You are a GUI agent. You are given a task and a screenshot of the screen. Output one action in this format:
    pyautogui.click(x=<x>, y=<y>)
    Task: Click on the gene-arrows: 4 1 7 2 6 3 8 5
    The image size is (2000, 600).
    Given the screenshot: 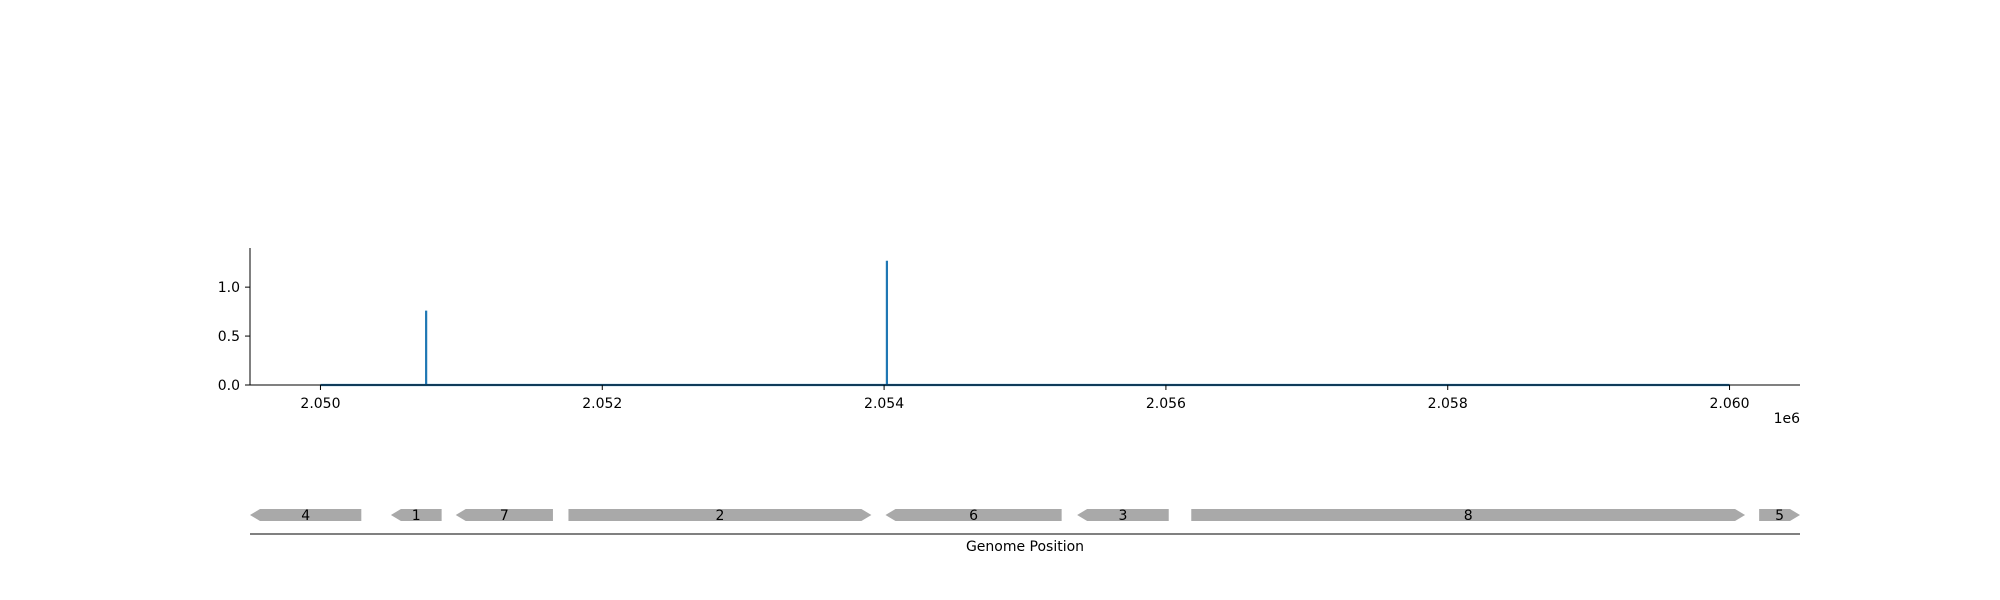 What is the action you would take?
    pyautogui.click(x=1025, y=516)
    